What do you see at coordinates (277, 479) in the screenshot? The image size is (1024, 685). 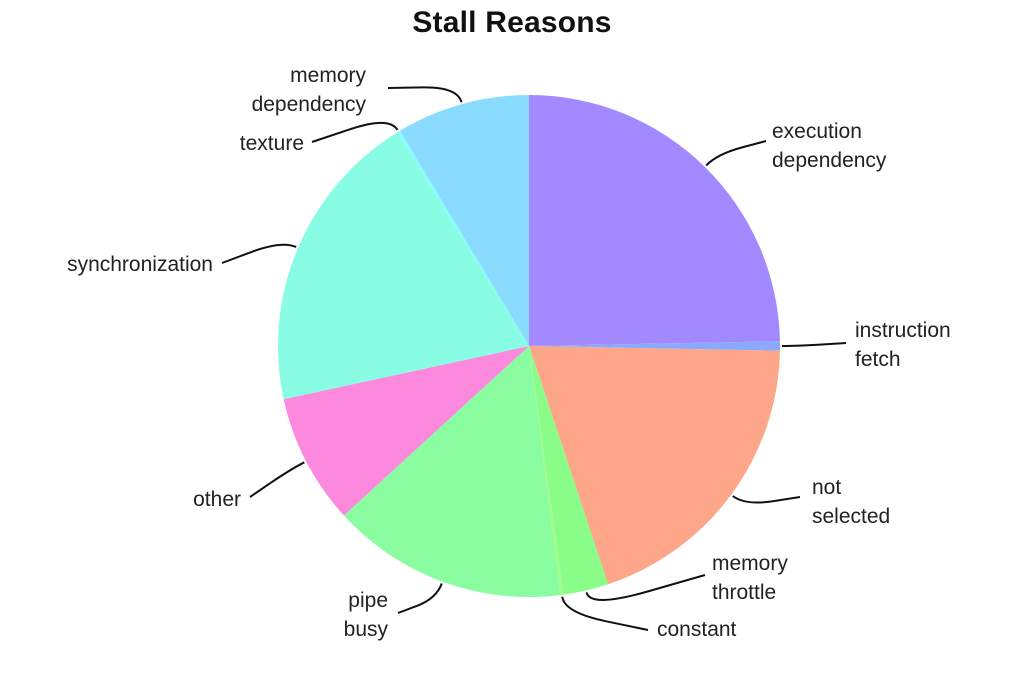 I see `leader-line-other` at bounding box center [277, 479].